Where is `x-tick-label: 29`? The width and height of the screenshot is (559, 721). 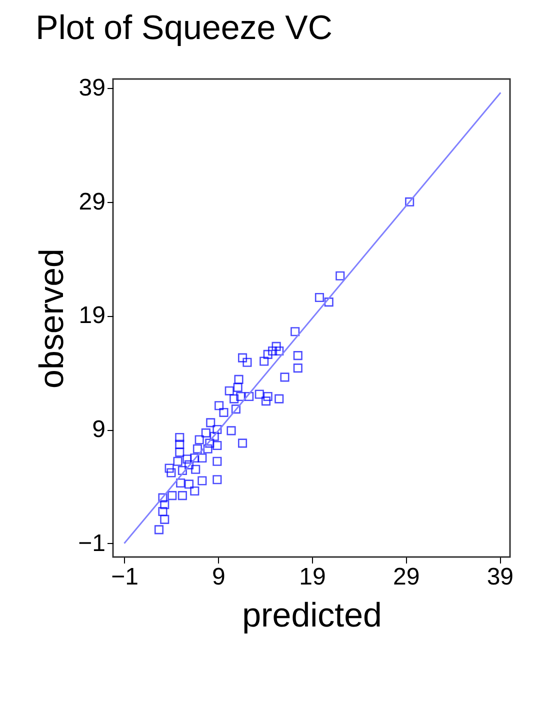
x-tick-label: 29 is located at coordinates (406, 577).